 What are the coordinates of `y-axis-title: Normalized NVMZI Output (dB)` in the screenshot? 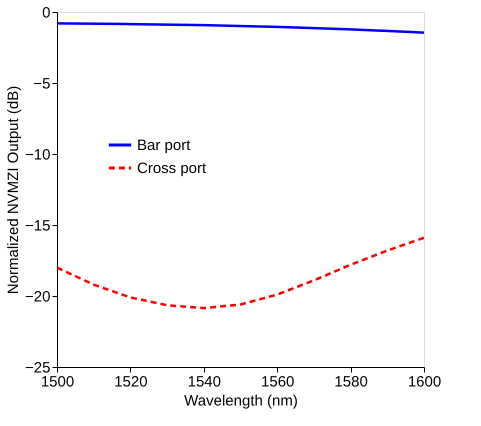 It's located at (13, 190).